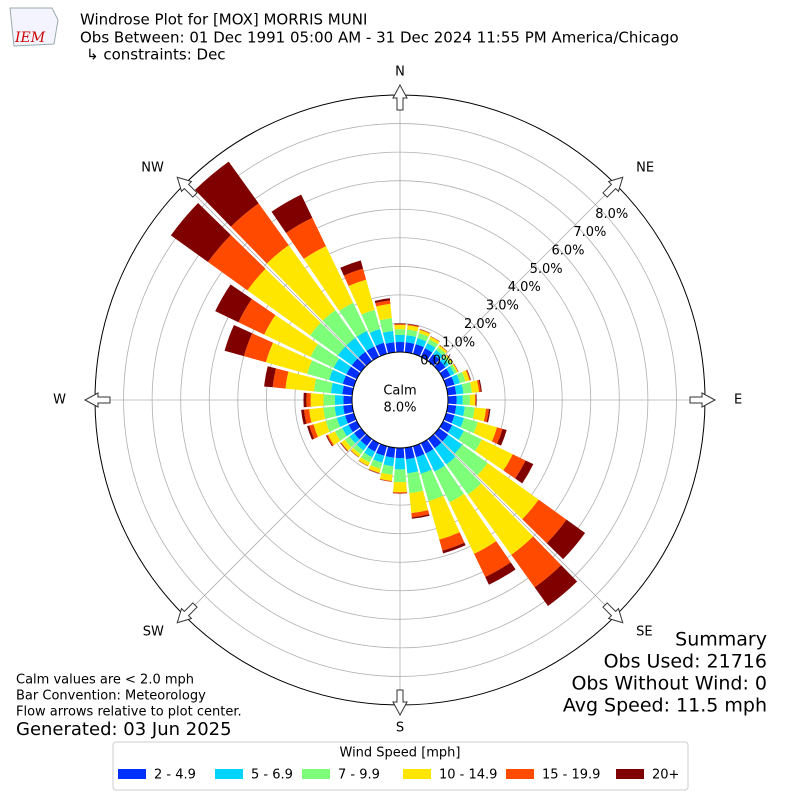 This screenshot has height=800, width=800. What do you see at coordinates (589, 232) in the screenshot?
I see `y-tick-label: 7.0%` at bounding box center [589, 232].